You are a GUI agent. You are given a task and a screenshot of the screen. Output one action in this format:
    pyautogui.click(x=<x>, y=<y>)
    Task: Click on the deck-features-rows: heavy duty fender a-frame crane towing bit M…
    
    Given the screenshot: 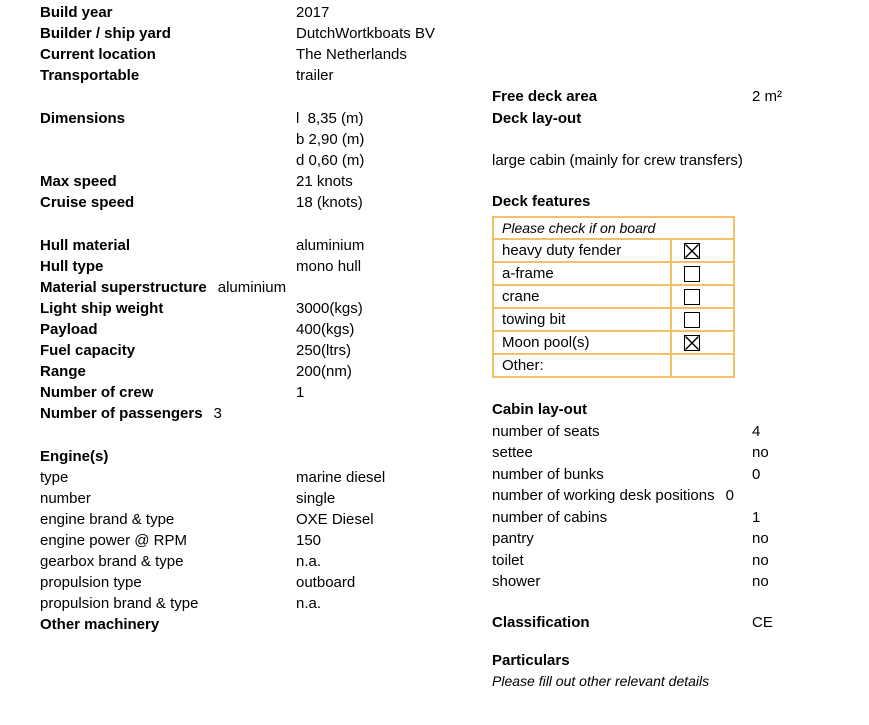 What is the action you would take?
    pyautogui.click(x=613, y=308)
    